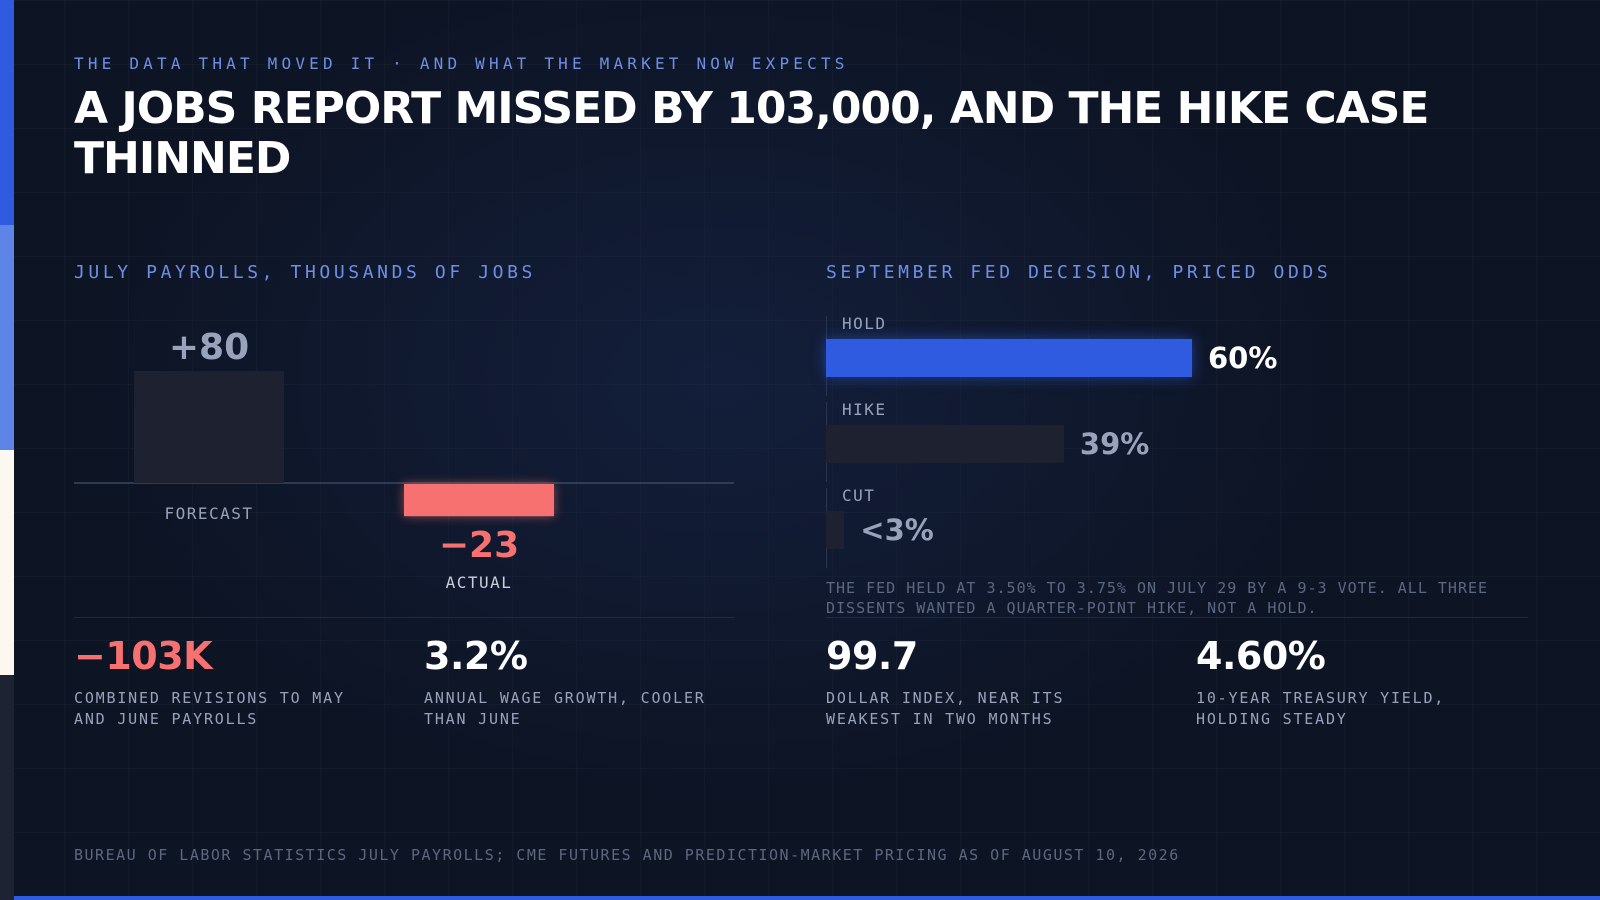 This screenshot has width=1600, height=900. What do you see at coordinates (476, 656) in the screenshot?
I see `stat-value: 3.2%` at bounding box center [476, 656].